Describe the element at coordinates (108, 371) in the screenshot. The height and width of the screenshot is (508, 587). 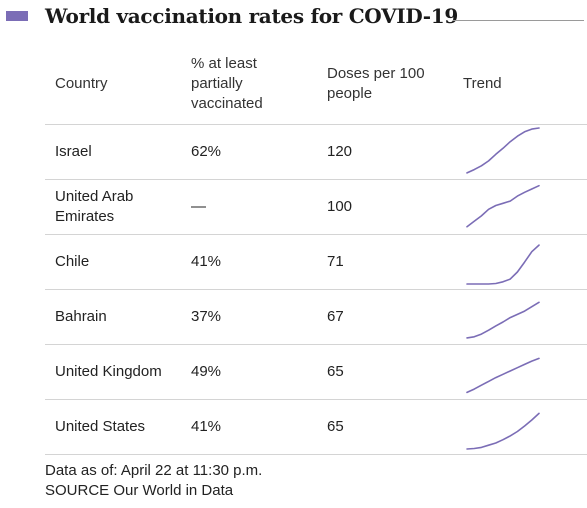
I see `cell-country: United Kingdom` at that location.